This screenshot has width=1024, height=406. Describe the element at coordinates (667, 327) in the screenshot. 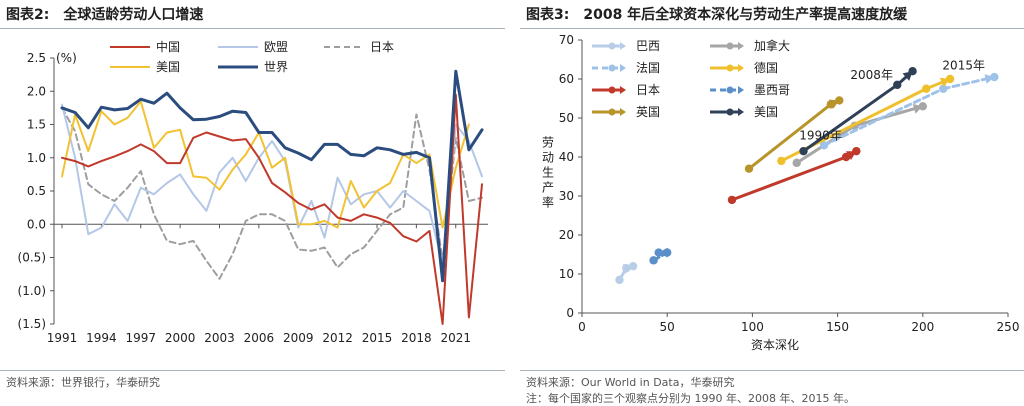

I see `x-tick-label: 50` at that location.